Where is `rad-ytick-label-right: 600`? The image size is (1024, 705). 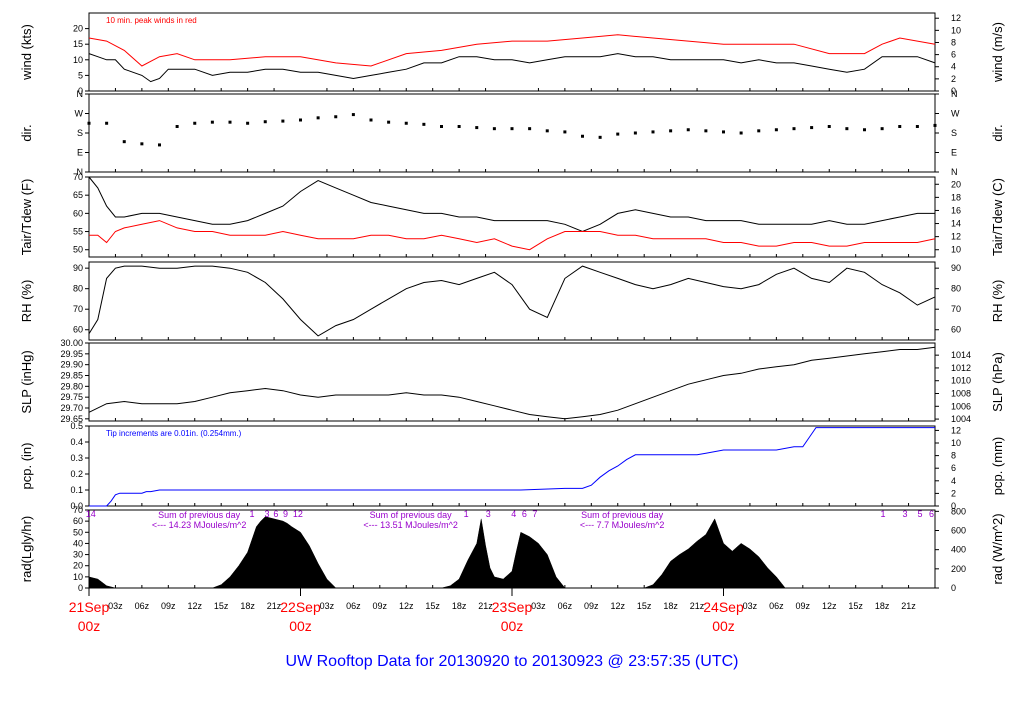 rad-ytick-label-right: 600 is located at coordinates (958, 531).